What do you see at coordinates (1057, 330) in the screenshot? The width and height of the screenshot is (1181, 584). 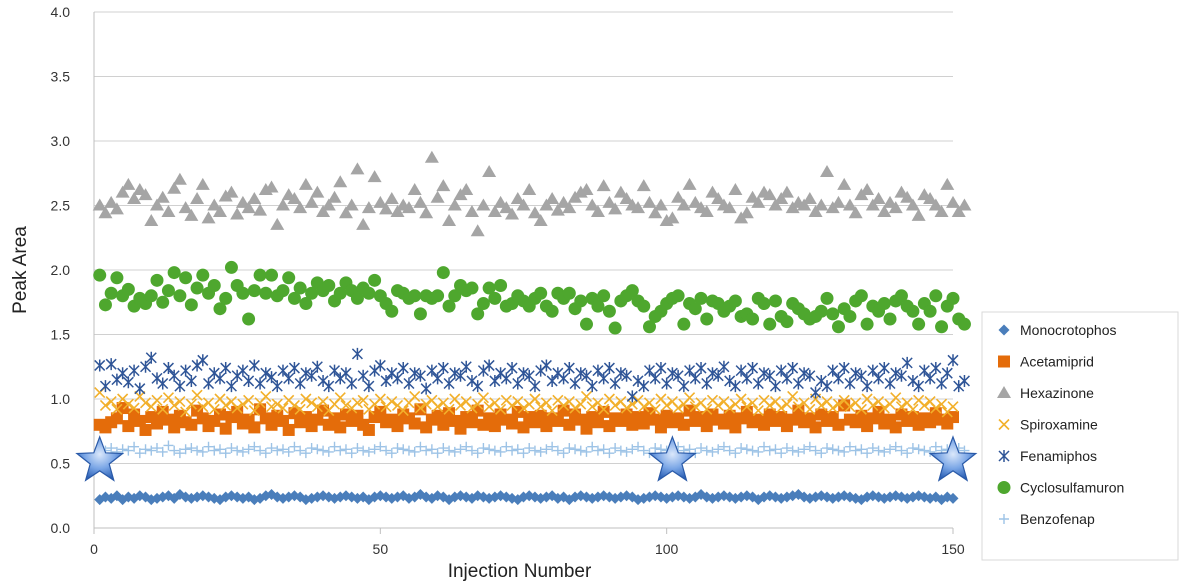 I see `legend-item: Monocrotophos` at bounding box center [1057, 330].